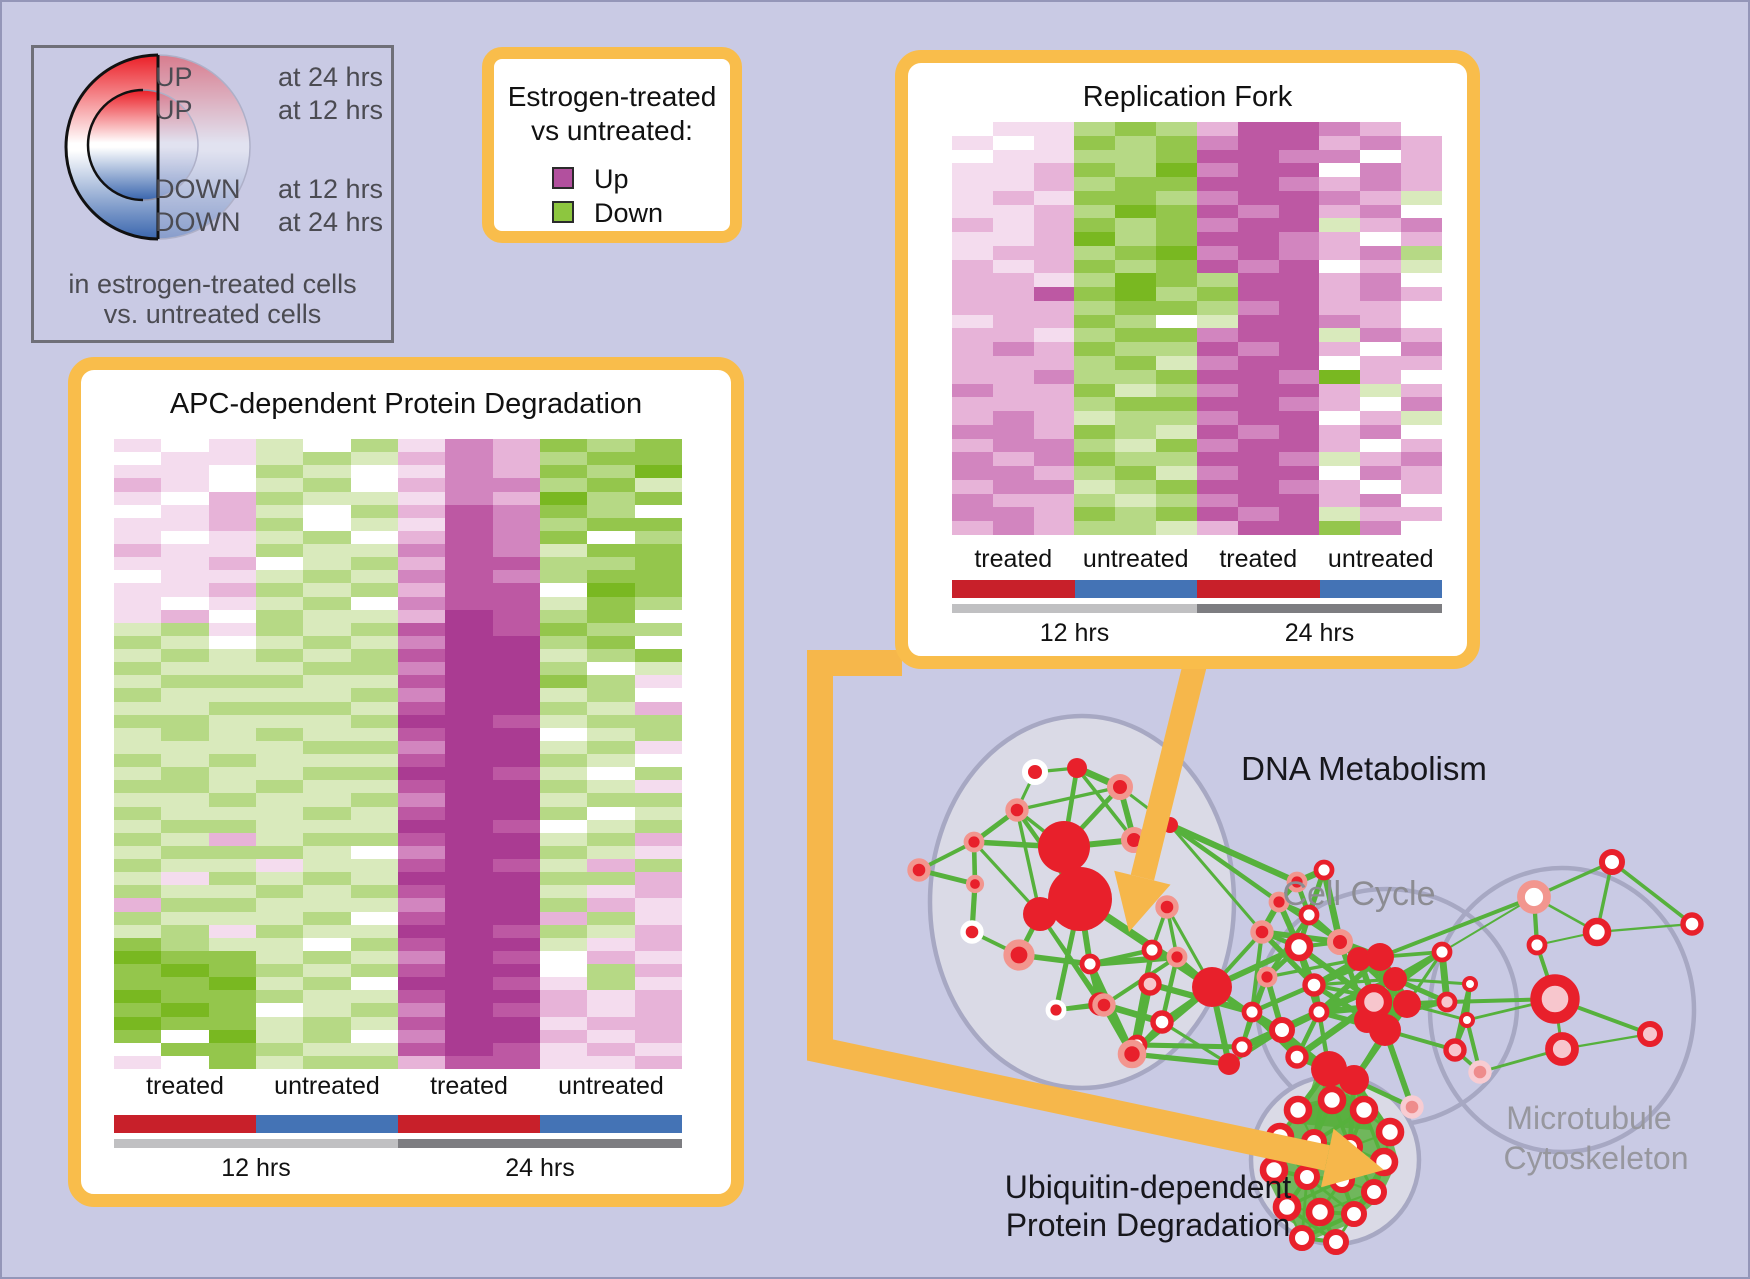  I want to click on apc-panel-title: APC-dependent Protein Degradation, so click(406, 404).